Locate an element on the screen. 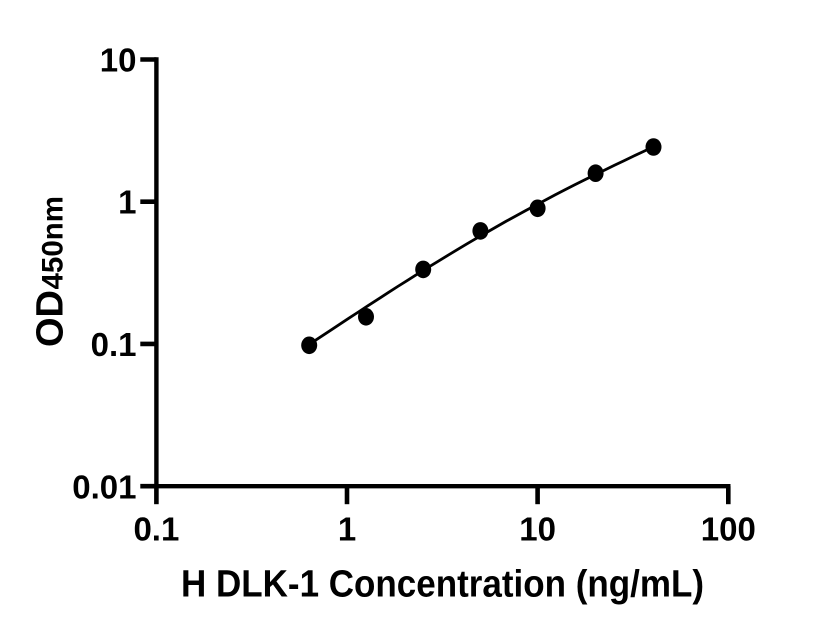 The width and height of the screenshot is (816, 640). svg-text: 450nm is located at coordinates (53, 242).